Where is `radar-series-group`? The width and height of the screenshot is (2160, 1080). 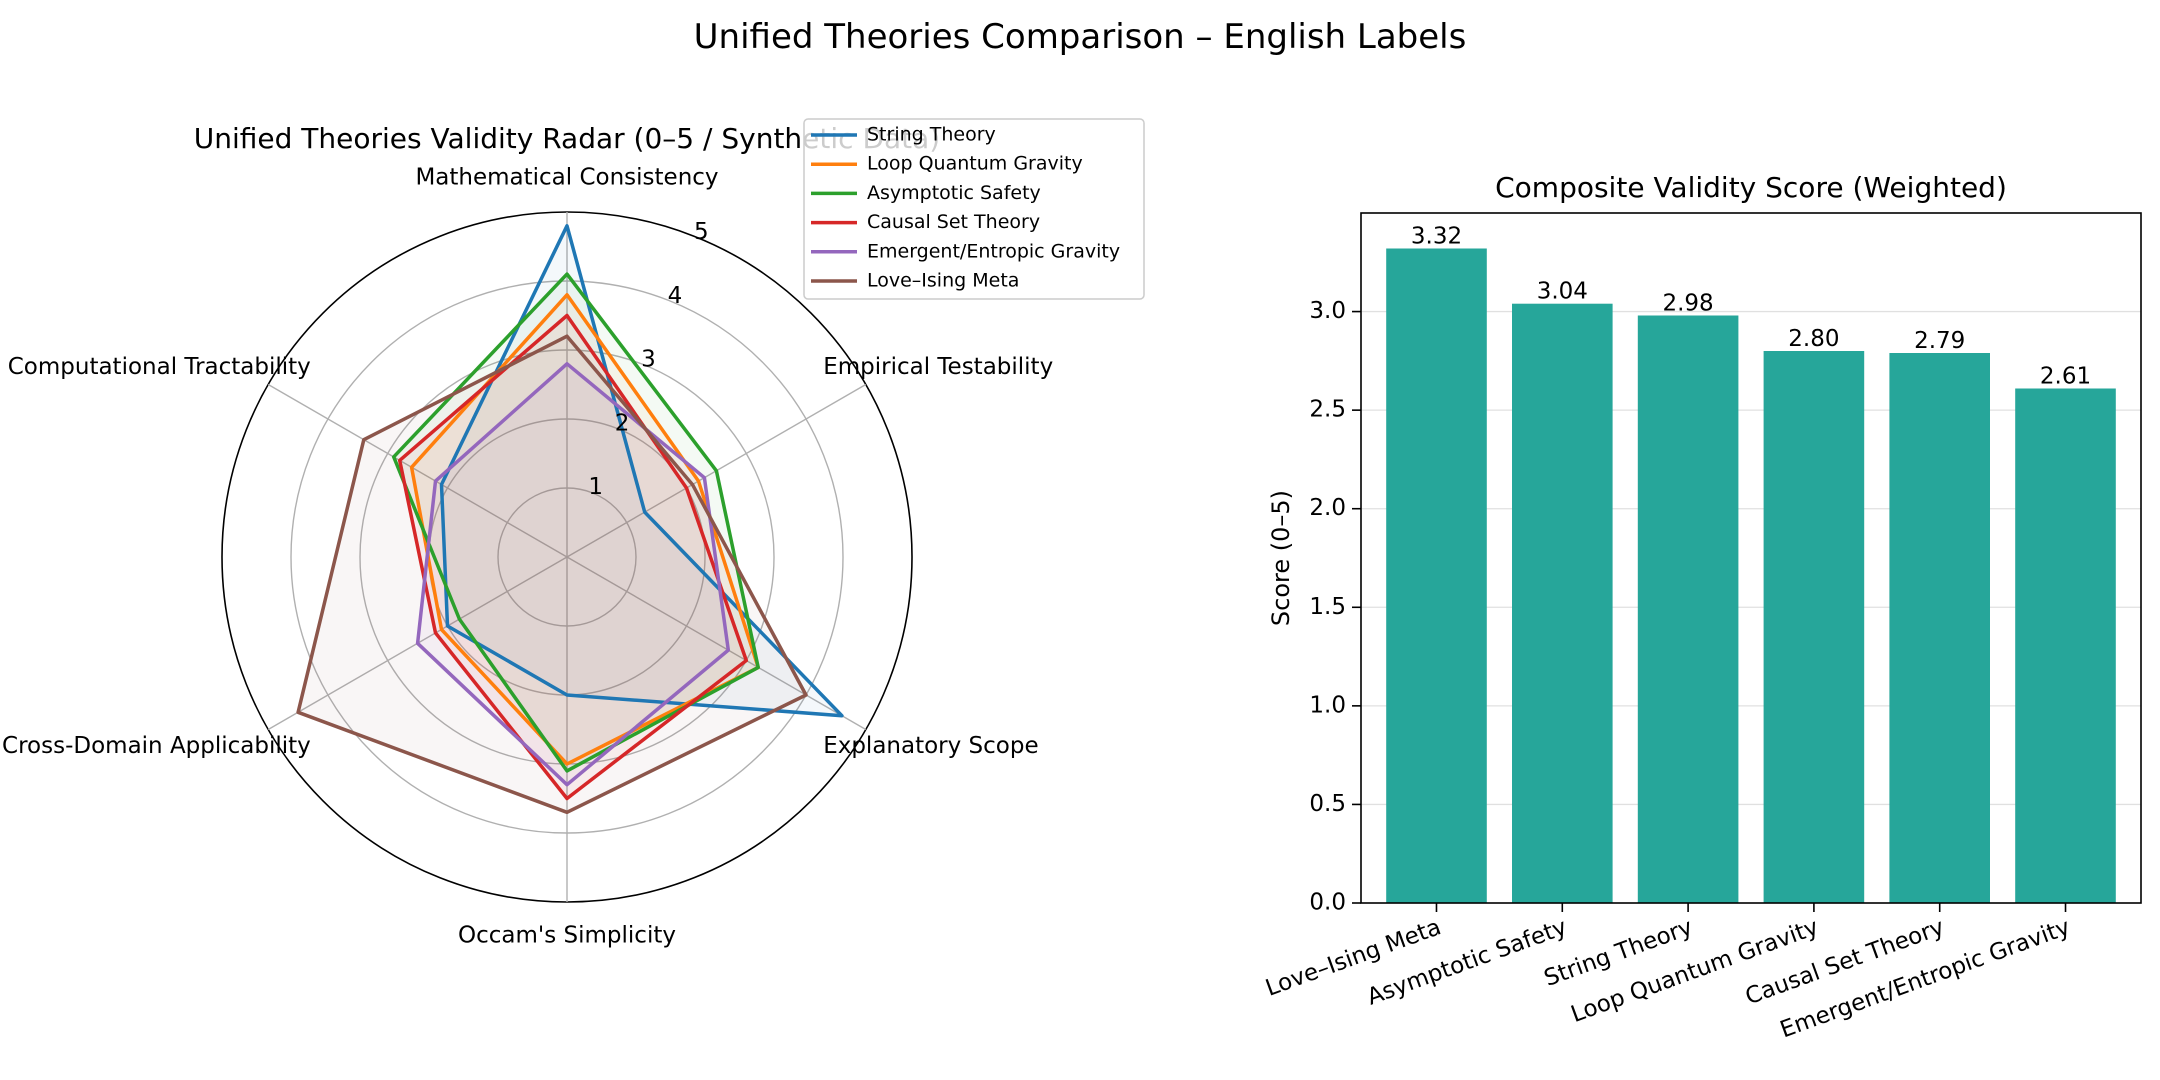
radar-series-group is located at coordinates (570, 519).